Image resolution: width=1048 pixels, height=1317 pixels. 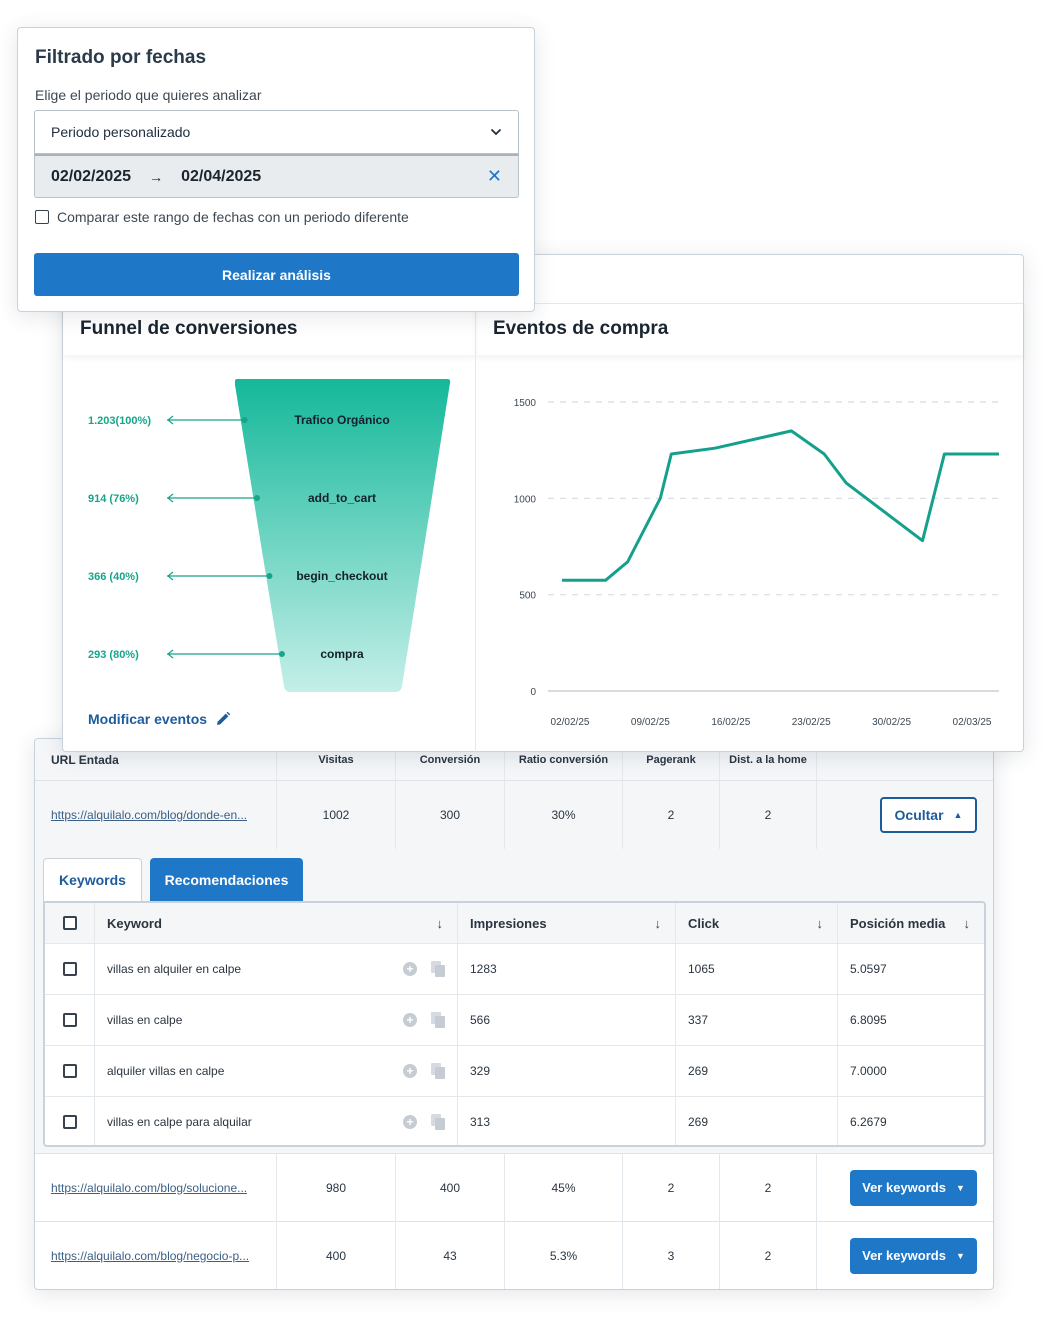 I want to click on pencil-icon, so click(x=224, y=718).